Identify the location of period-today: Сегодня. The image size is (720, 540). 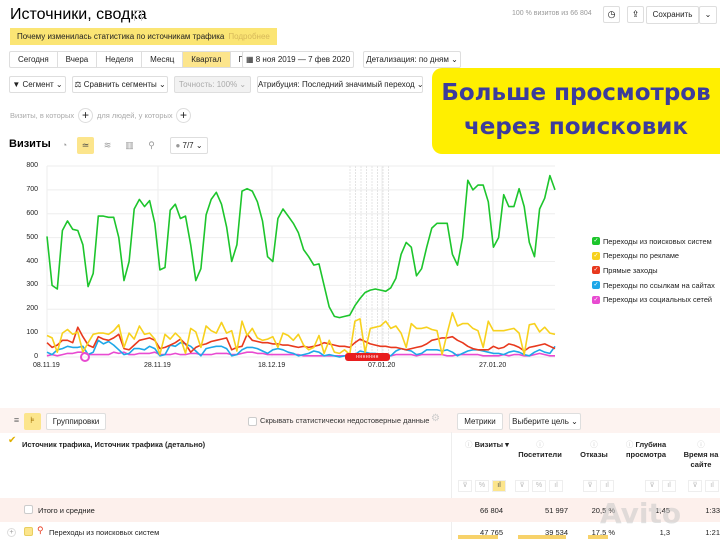
(34, 59).